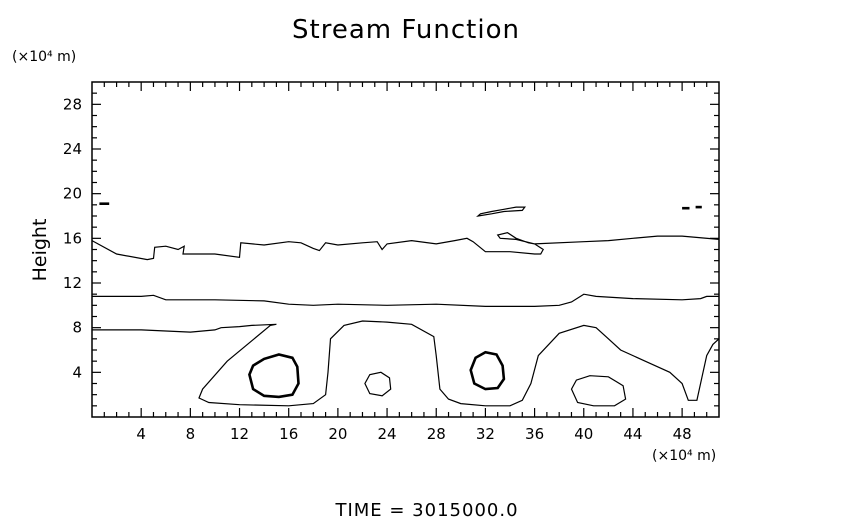 The image size is (854, 519). I want to click on x-tick-label: 8, so click(191, 434).